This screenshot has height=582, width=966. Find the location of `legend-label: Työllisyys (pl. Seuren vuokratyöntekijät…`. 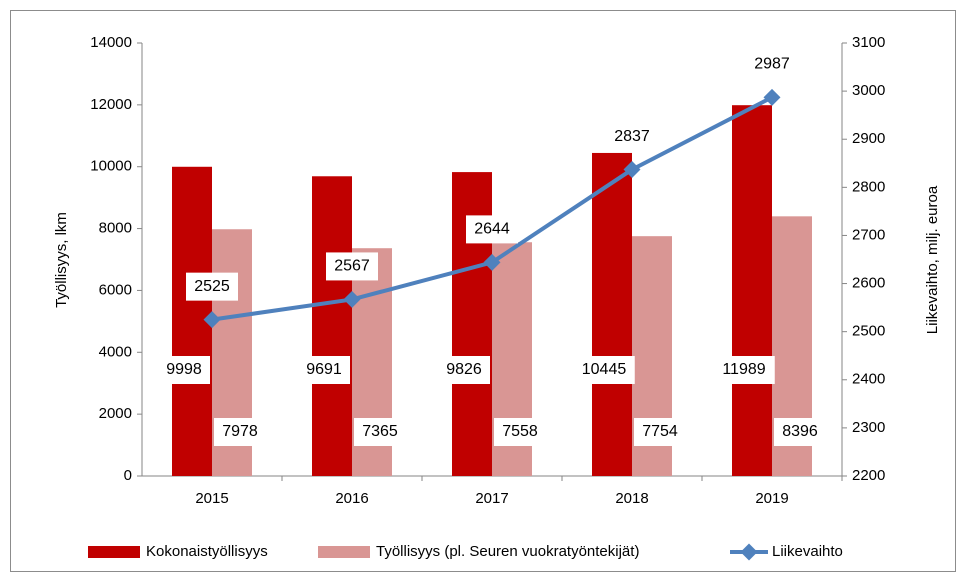

legend-label: Työllisyys (pl. Seuren vuokratyöntekijät… is located at coordinates (507, 551).